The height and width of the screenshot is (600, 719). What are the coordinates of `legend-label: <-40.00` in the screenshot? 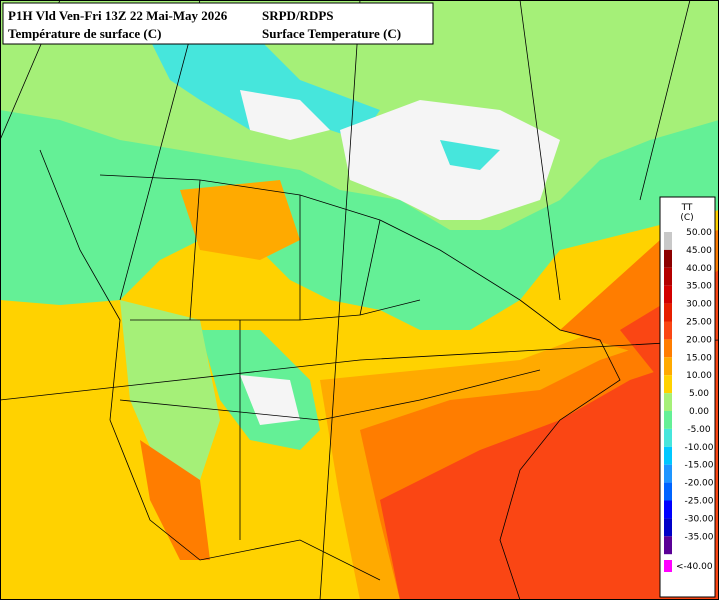 It's located at (694, 567).